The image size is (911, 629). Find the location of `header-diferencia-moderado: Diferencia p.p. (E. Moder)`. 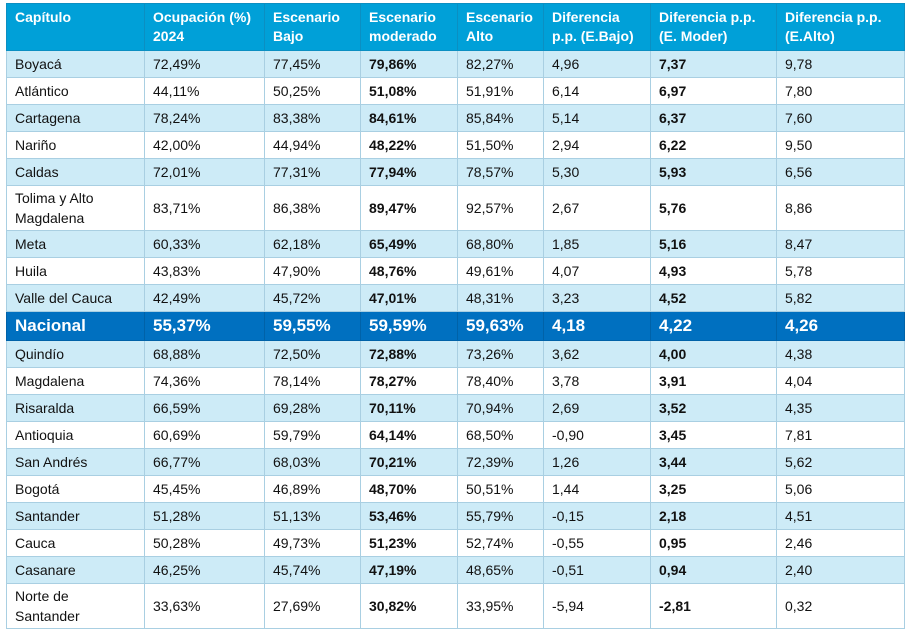

header-diferencia-moderado: Diferencia p.p. (E. Moder) is located at coordinates (713, 27).